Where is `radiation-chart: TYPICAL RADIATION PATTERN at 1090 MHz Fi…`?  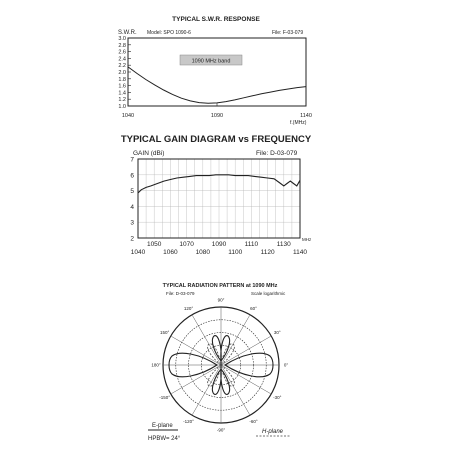
radiation-chart: TYPICAL RADIATION PATTERN at 1090 MHz Fi… is located at coordinates (219, 362).